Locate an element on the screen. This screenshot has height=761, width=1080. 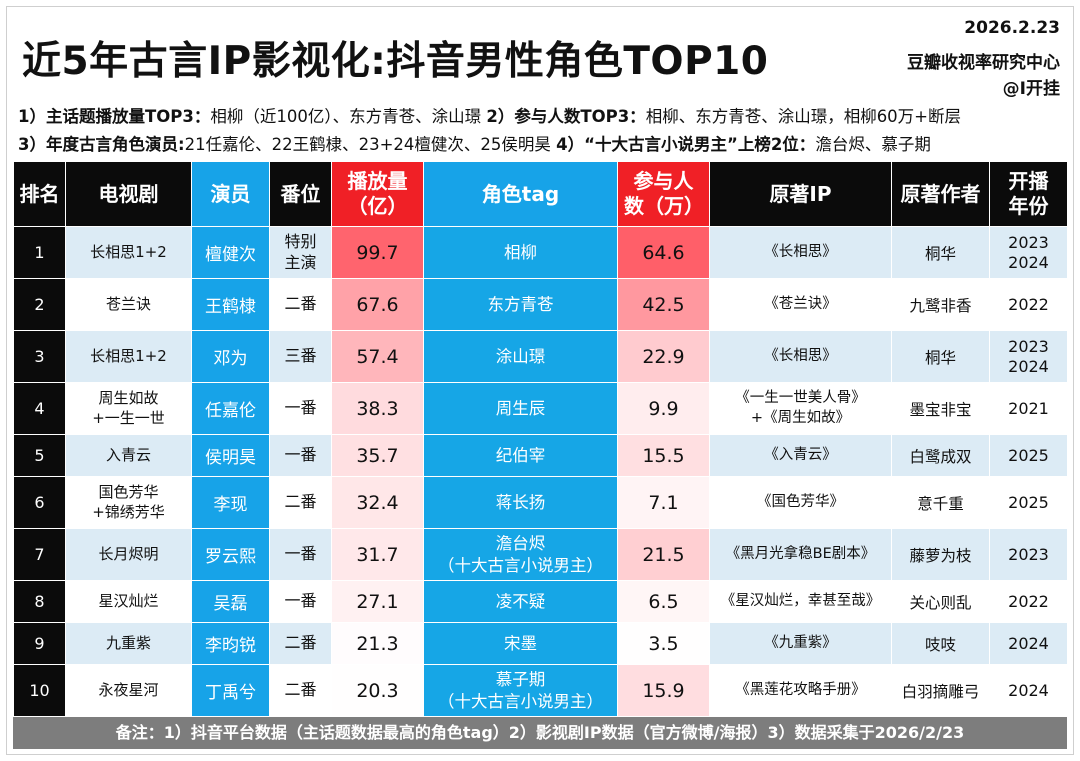
actor-cell: 檀健次 is located at coordinates (230, 252).